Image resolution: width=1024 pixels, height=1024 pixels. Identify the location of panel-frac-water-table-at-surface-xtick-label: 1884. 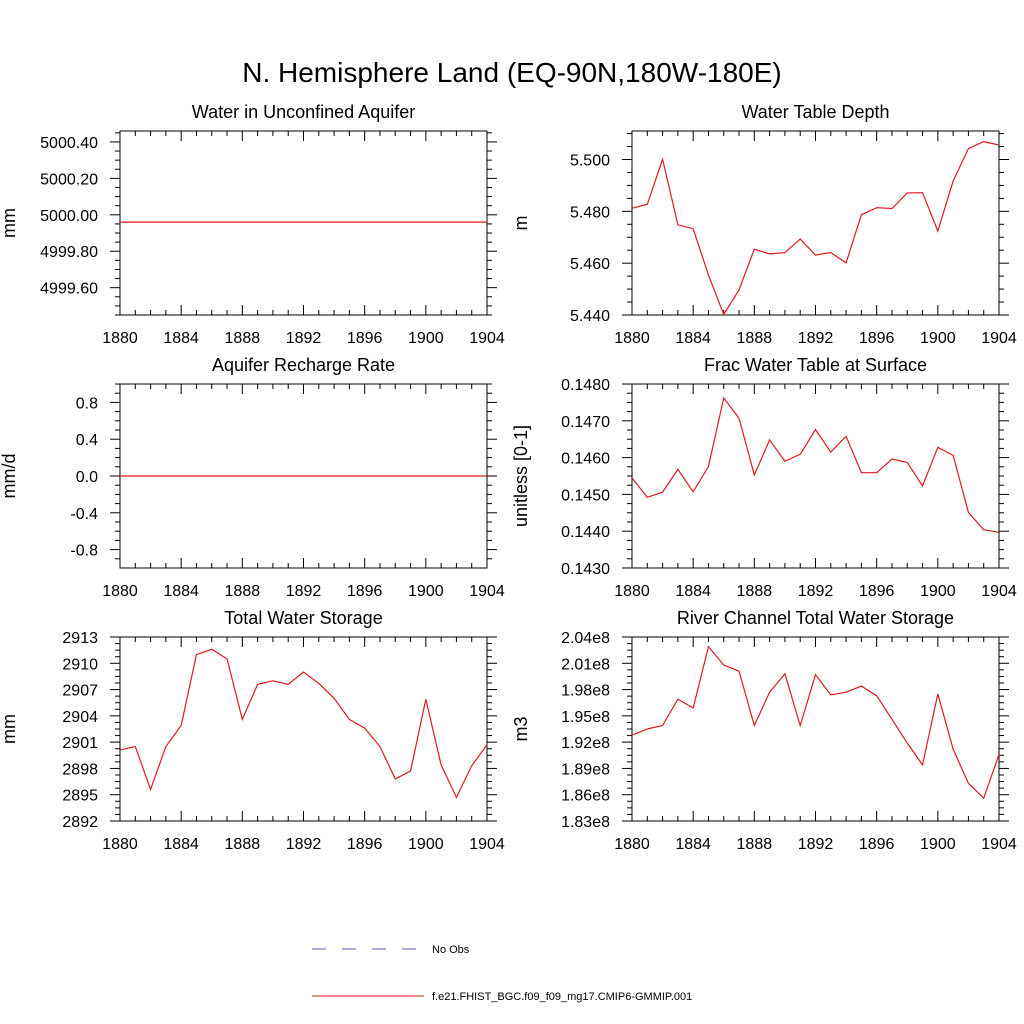
(693, 591).